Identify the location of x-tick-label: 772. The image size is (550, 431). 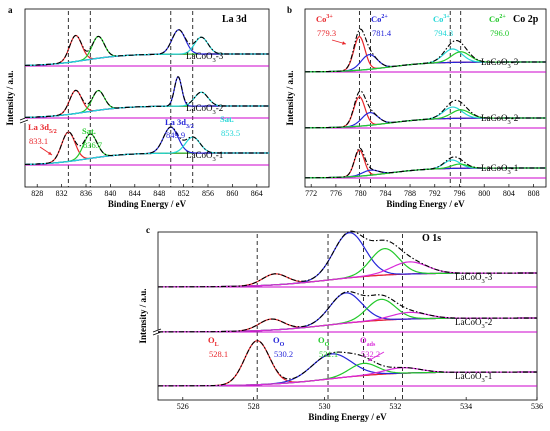
(311, 193).